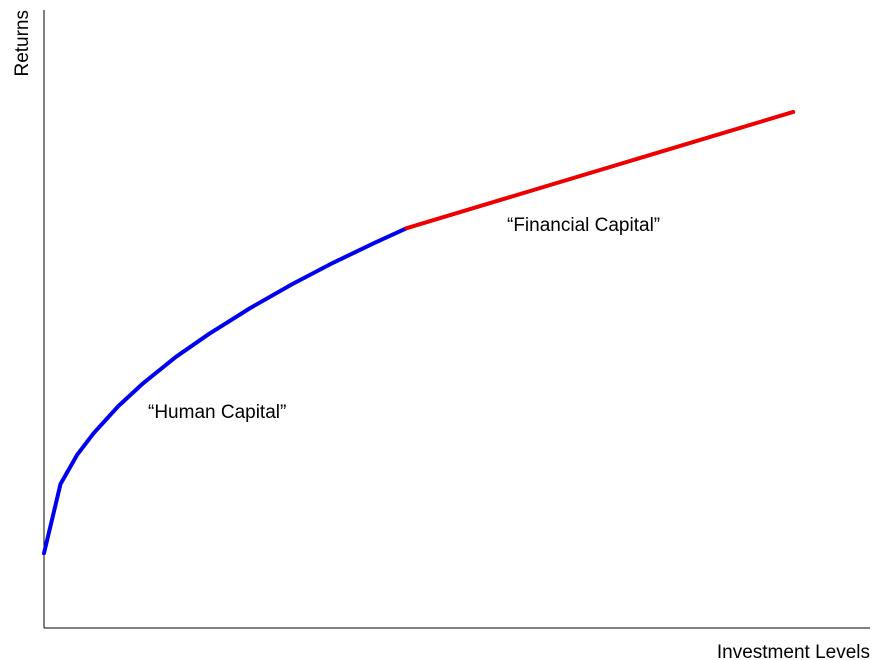 The image size is (880, 660). What do you see at coordinates (217, 412) in the screenshot?
I see `series-label: “Human Capital”` at bounding box center [217, 412].